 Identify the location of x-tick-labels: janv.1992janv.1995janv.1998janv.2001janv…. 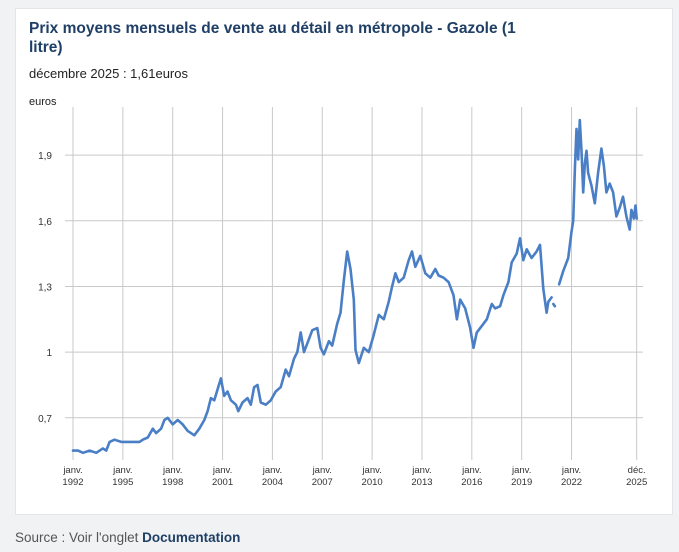
(354, 476).